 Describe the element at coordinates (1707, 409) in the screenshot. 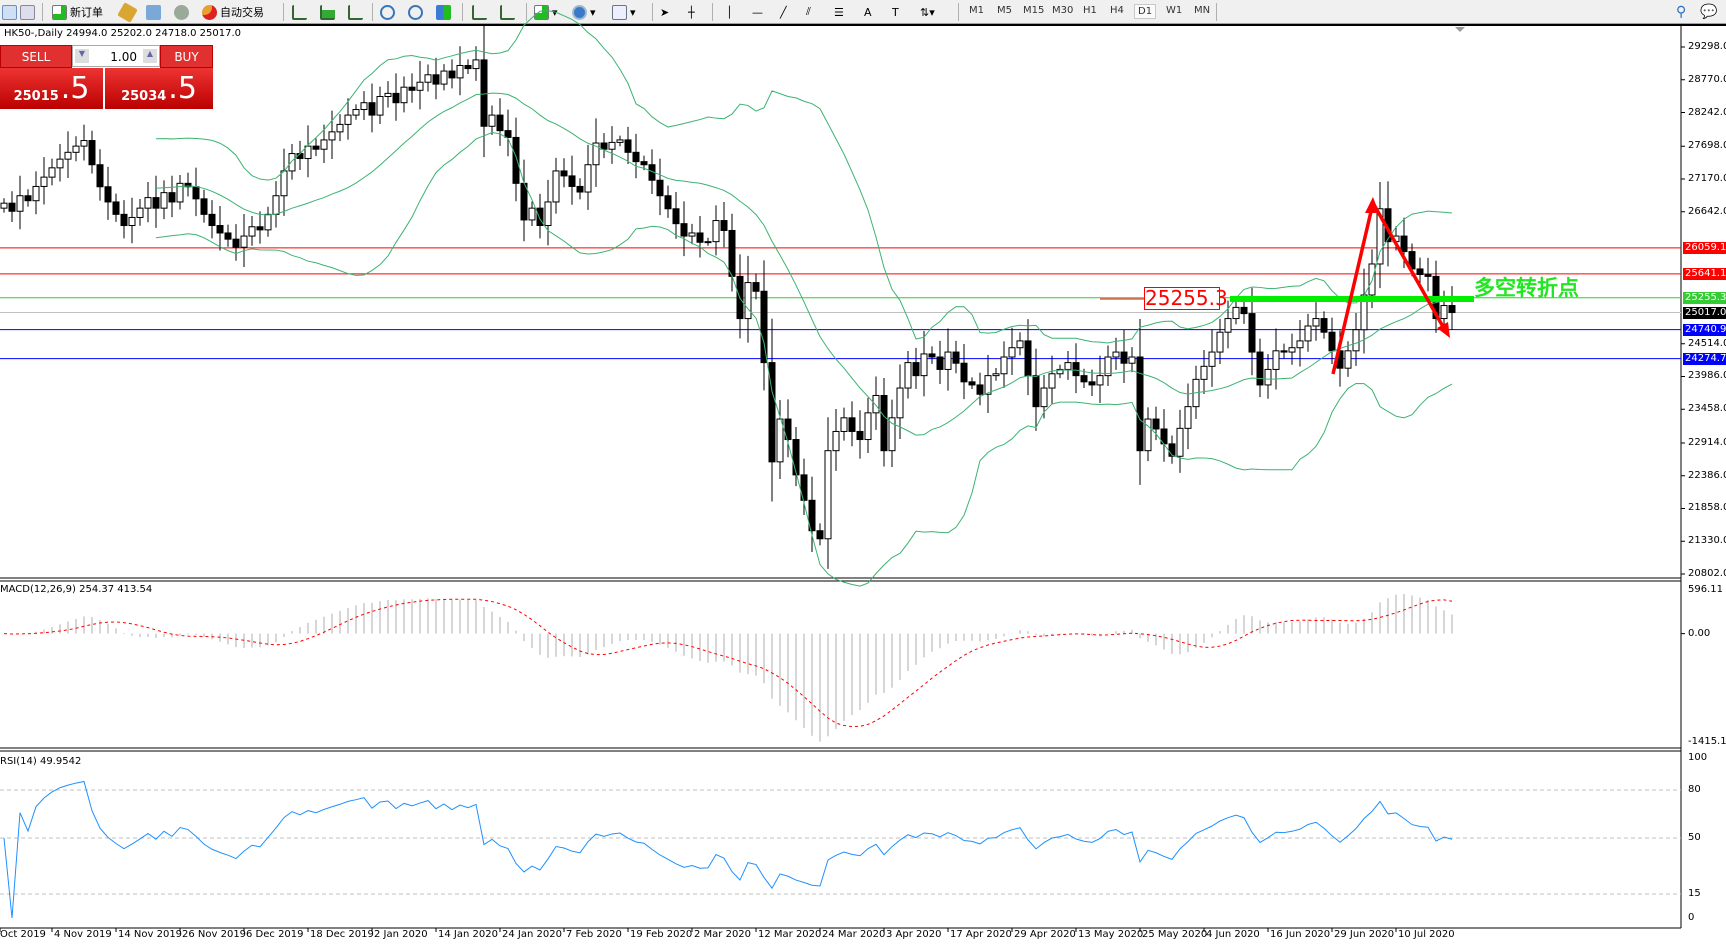

I see `price-axis-label: 23458.0` at that location.